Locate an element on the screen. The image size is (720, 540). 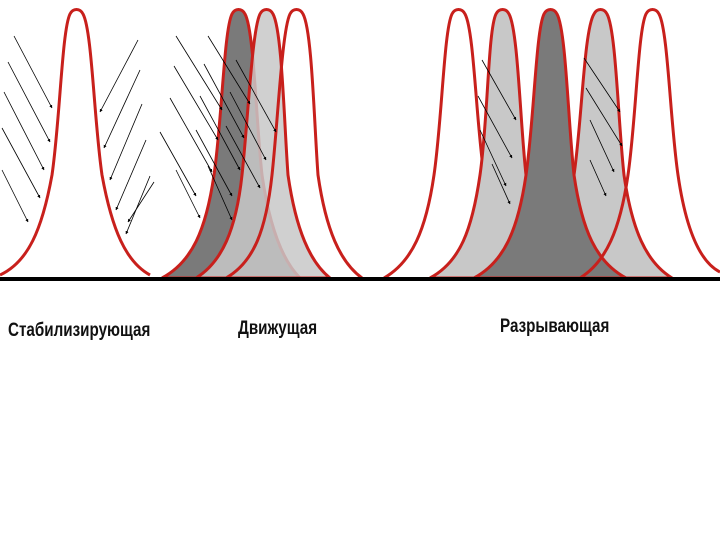
caption-disruptive: Разрывающая is located at coordinates (555, 326).